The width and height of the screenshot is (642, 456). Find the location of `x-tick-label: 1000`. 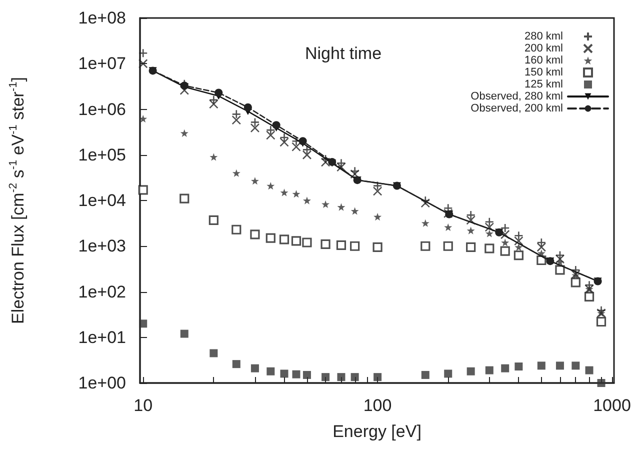

x-tick-label: 1000 is located at coordinates (612, 405).